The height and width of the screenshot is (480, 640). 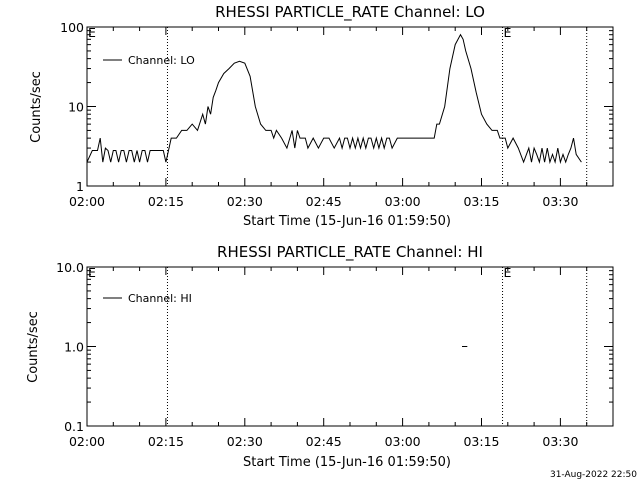 What do you see at coordinates (350, 12) in the screenshot?
I see `lo-chart-title: RHESSI PARTICLE_RATE Channel: LO` at bounding box center [350, 12].